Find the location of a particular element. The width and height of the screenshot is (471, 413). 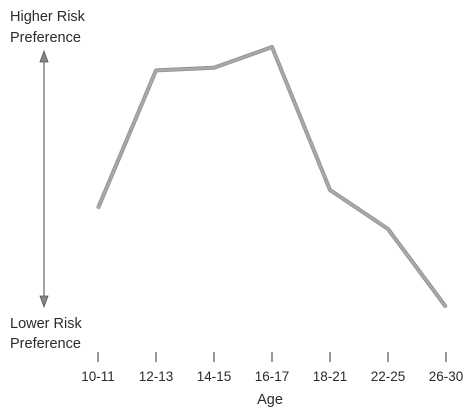

x-tick-label-12-13: 12-13 is located at coordinates (156, 376).